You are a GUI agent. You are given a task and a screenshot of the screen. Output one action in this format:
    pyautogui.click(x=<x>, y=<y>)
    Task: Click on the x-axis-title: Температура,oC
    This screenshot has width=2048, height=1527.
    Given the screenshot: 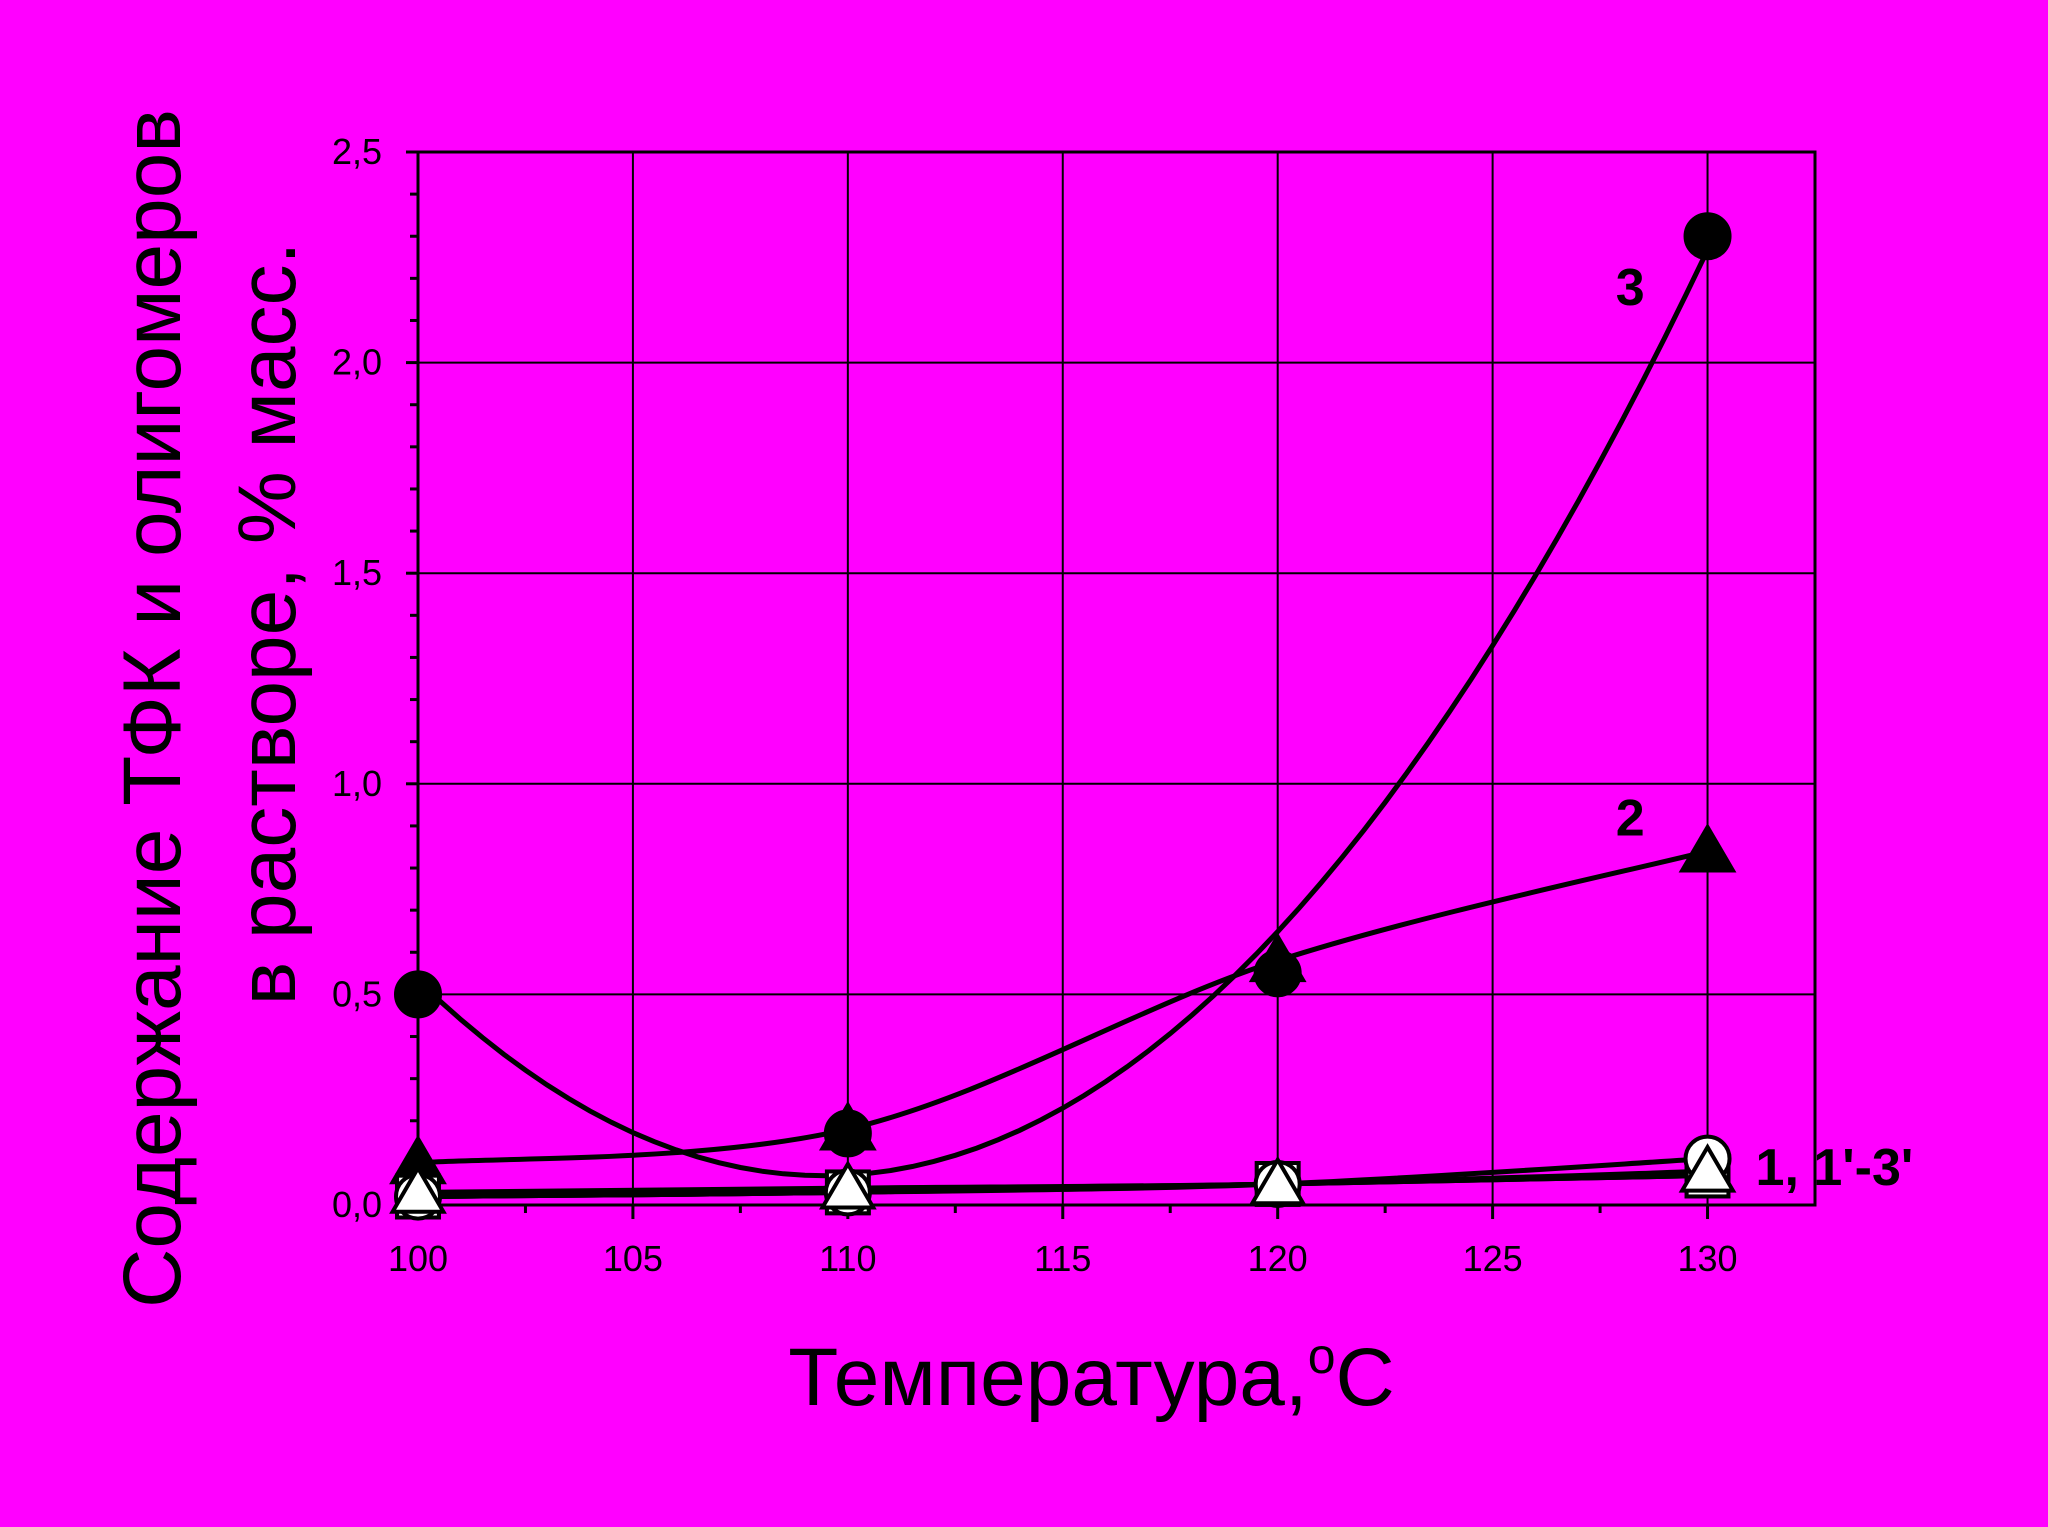 What is the action you would take?
    pyautogui.click(x=1091, y=1375)
    